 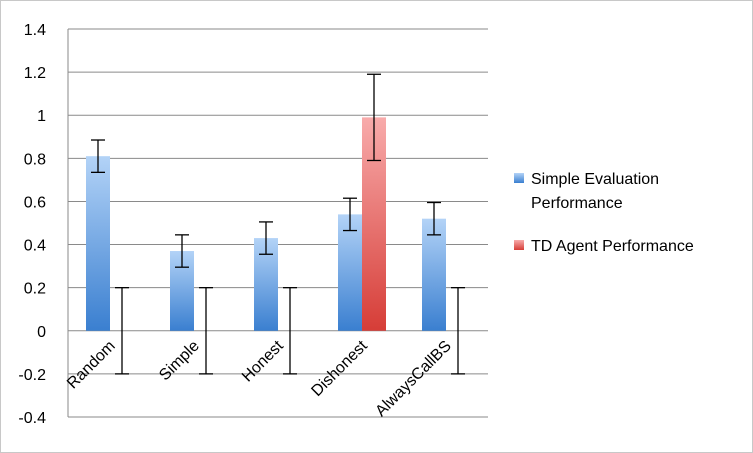 What do you see at coordinates (413, 379) in the screenshot?
I see `category-label: AlwaysCallBS` at bounding box center [413, 379].